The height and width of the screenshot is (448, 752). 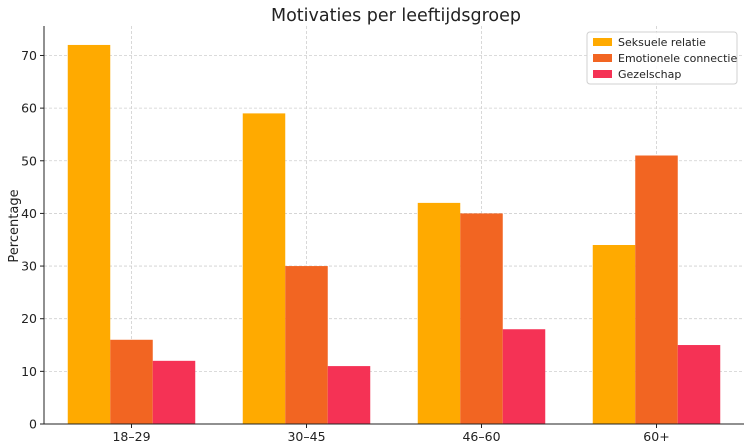 What do you see at coordinates (14, 225) in the screenshot?
I see `y-axis-title: Percentage` at bounding box center [14, 225].